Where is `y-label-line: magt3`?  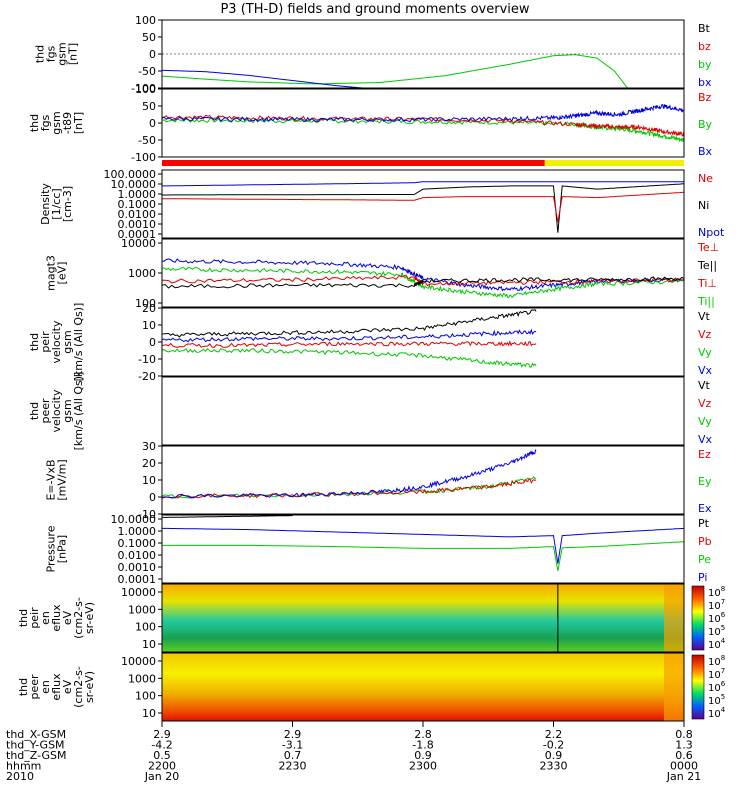 y-label-line: magt3 is located at coordinates (51, 273).